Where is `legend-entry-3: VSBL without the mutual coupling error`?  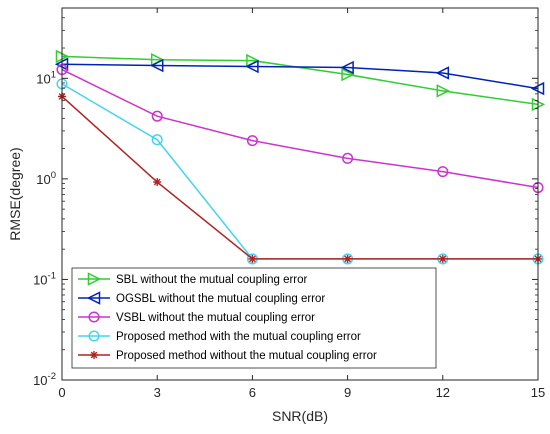 legend-entry-3: VSBL without the mutual coupling error is located at coordinates (196, 317).